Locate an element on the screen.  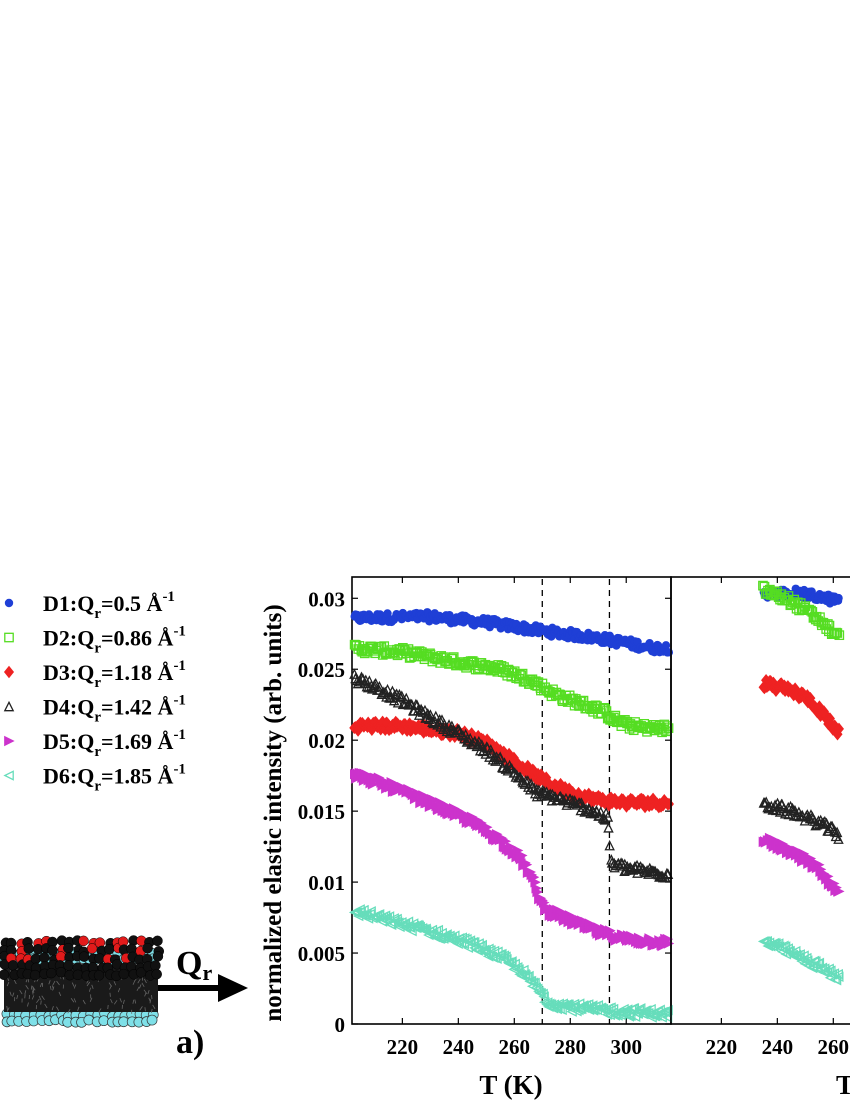
series-D4 is located at coordinates (801, 820).